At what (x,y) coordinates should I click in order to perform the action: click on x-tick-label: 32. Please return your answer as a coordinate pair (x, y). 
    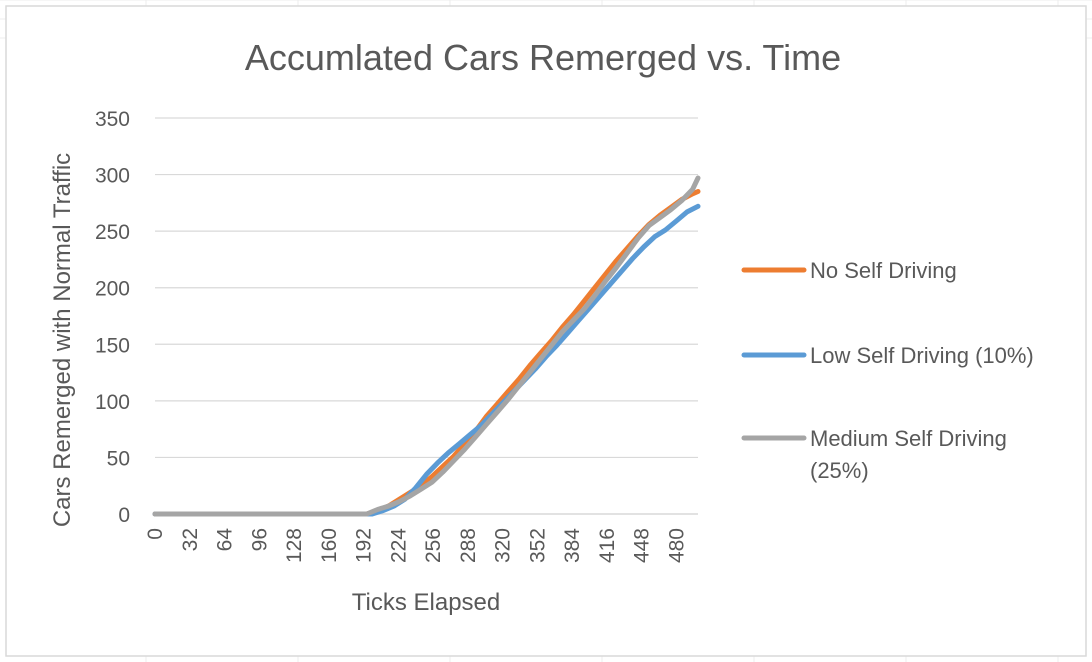
    Looking at the image, I should click on (190, 539).